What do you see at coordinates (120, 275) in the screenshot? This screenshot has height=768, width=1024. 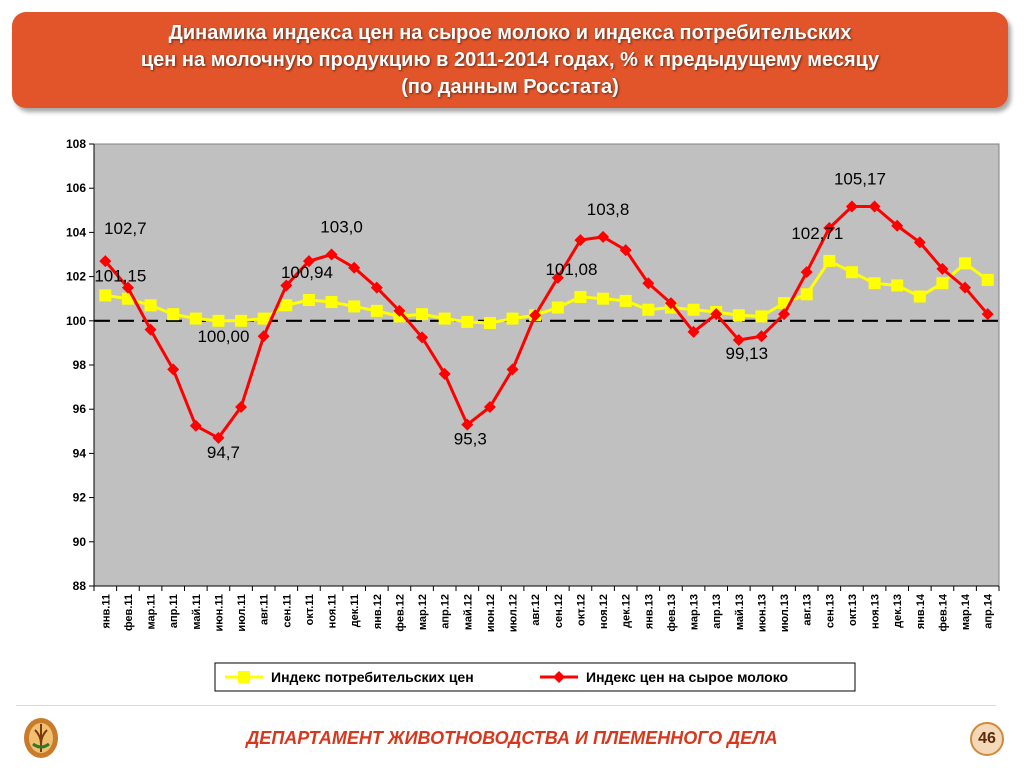 I see `data-label: 101,15` at bounding box center [120, 275].